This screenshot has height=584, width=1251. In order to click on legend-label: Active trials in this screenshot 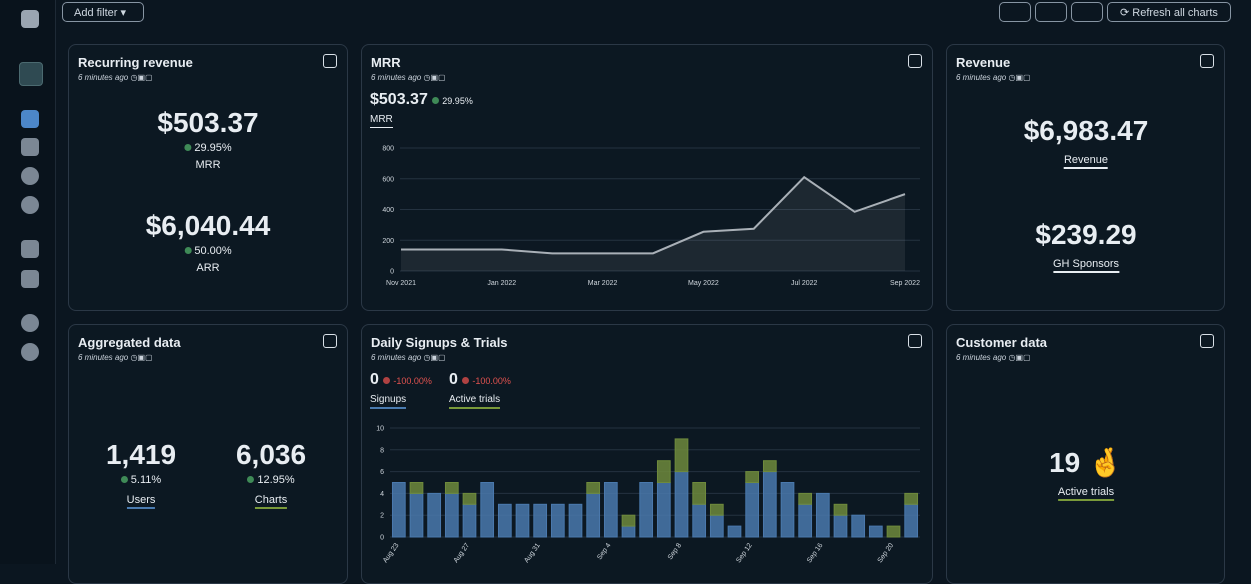, I will do `click(475, 401)`.